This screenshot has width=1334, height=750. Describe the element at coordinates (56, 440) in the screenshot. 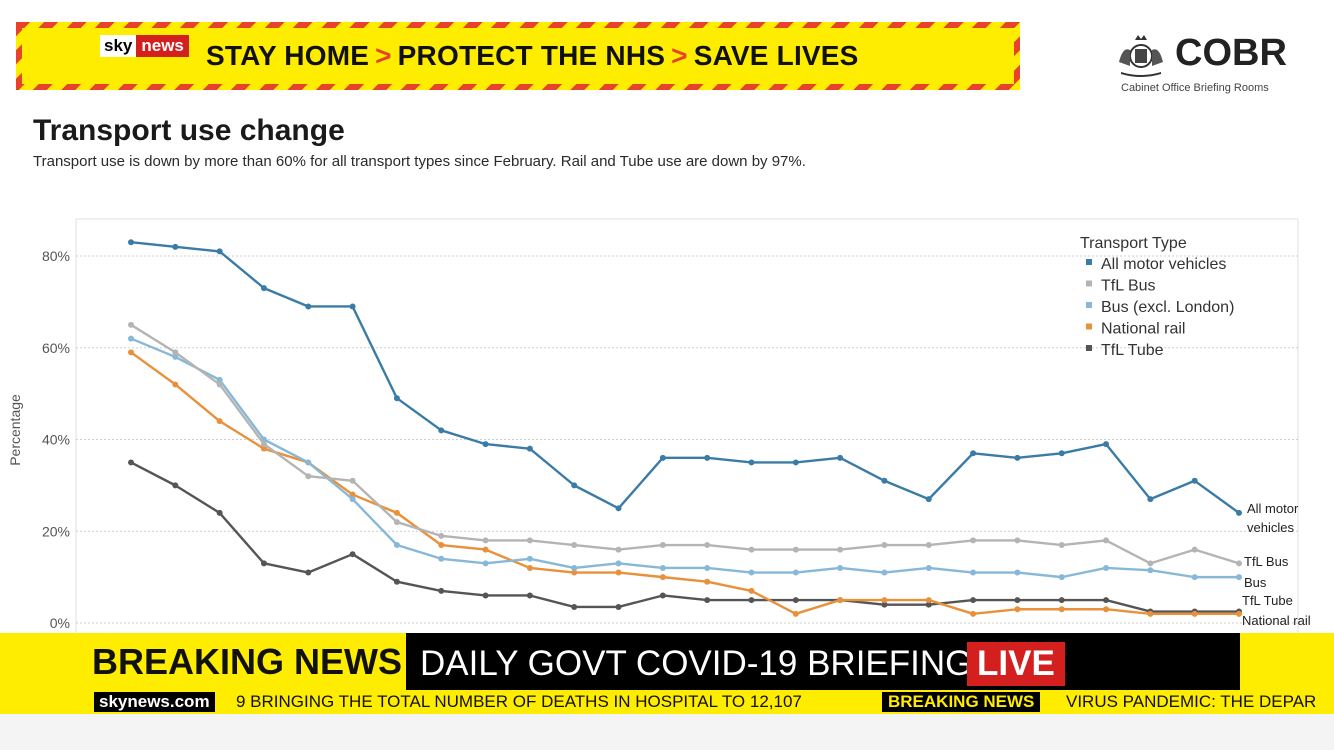

I see `y-tick-label: 40%` at that location.